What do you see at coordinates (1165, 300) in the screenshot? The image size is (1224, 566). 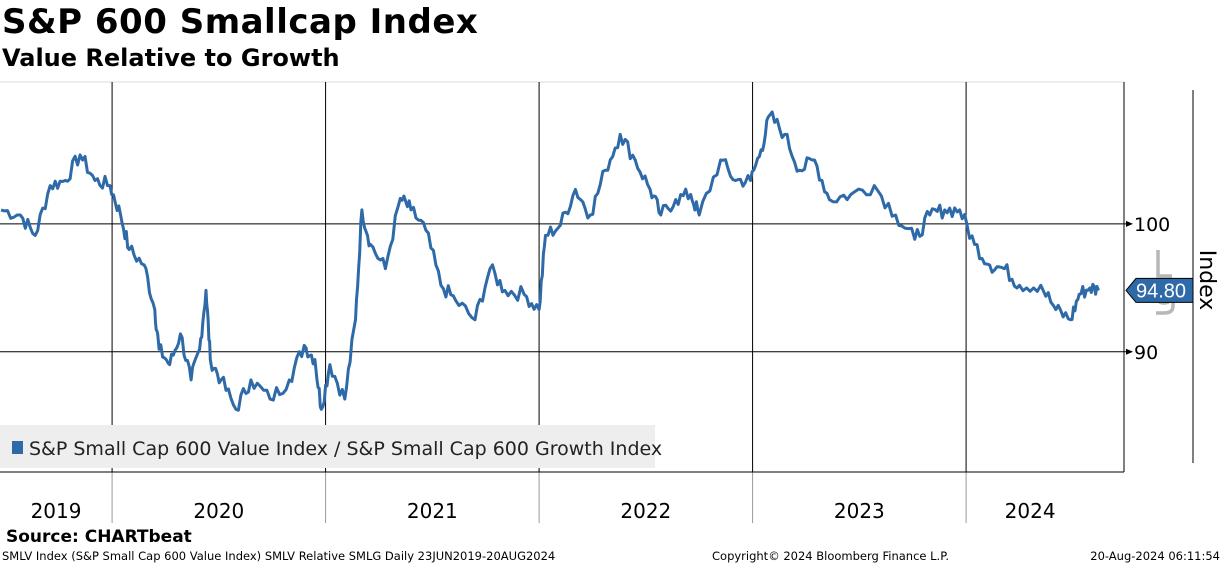 I see `watermark-letter-g-tail` at bounding box center [1165, 300].